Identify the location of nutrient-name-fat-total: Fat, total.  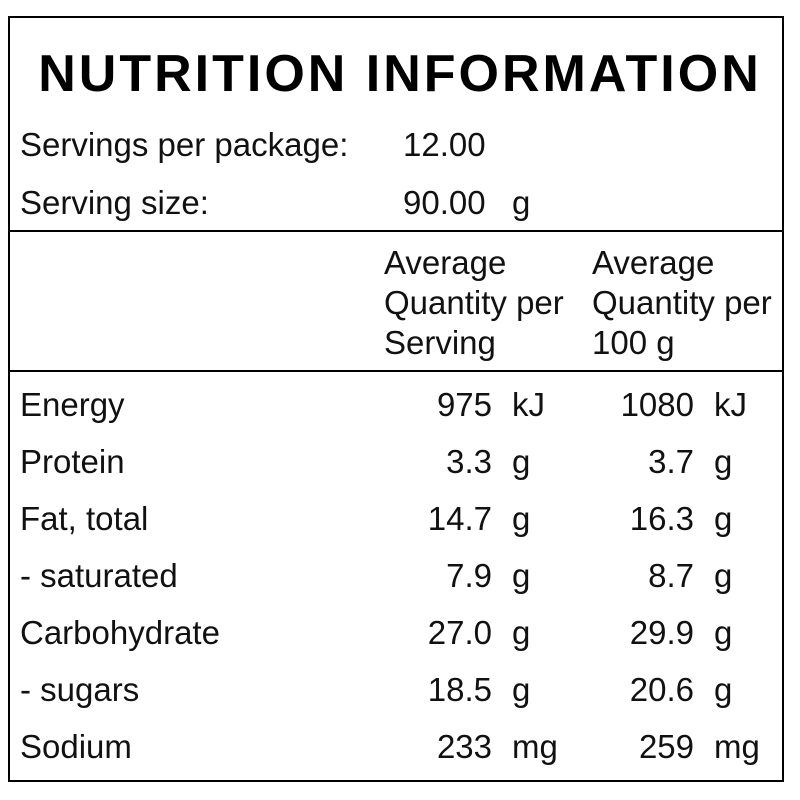
(84, 518).